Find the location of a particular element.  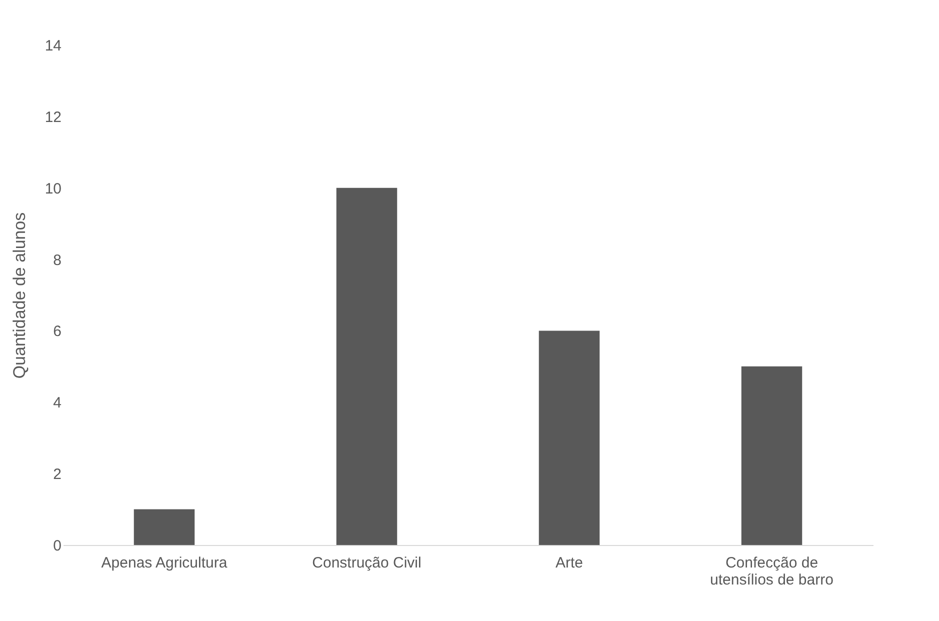

y-axis-title: Quantidade de alunos is located at coordinates (19, 295).